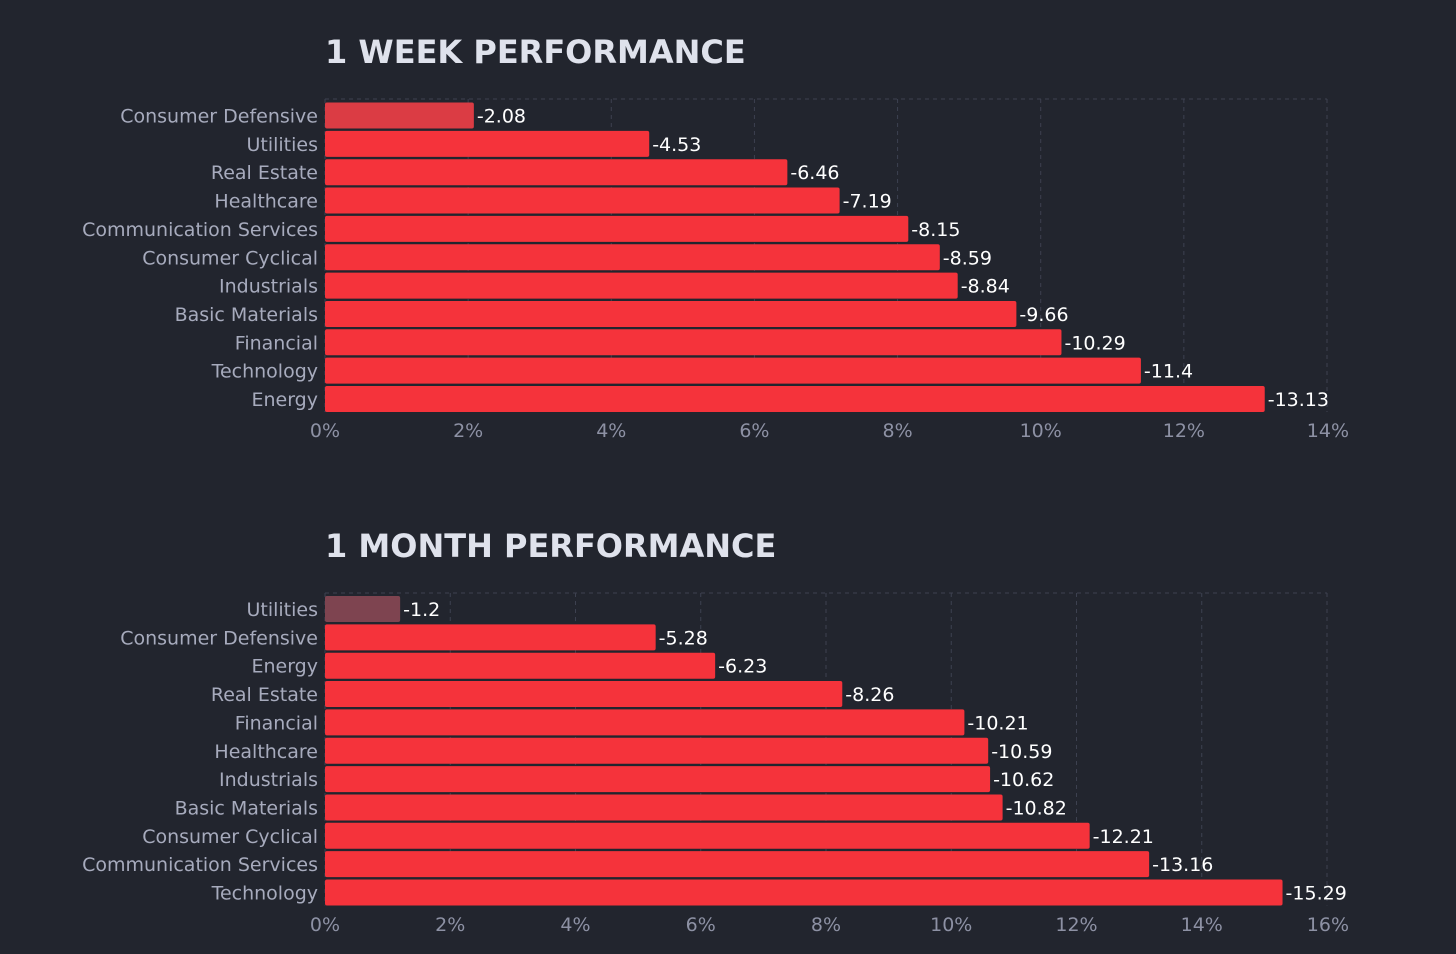 This screenshot has width=1456, height=954. I want to click on week-tick-label: 0%, so click(325, 431).